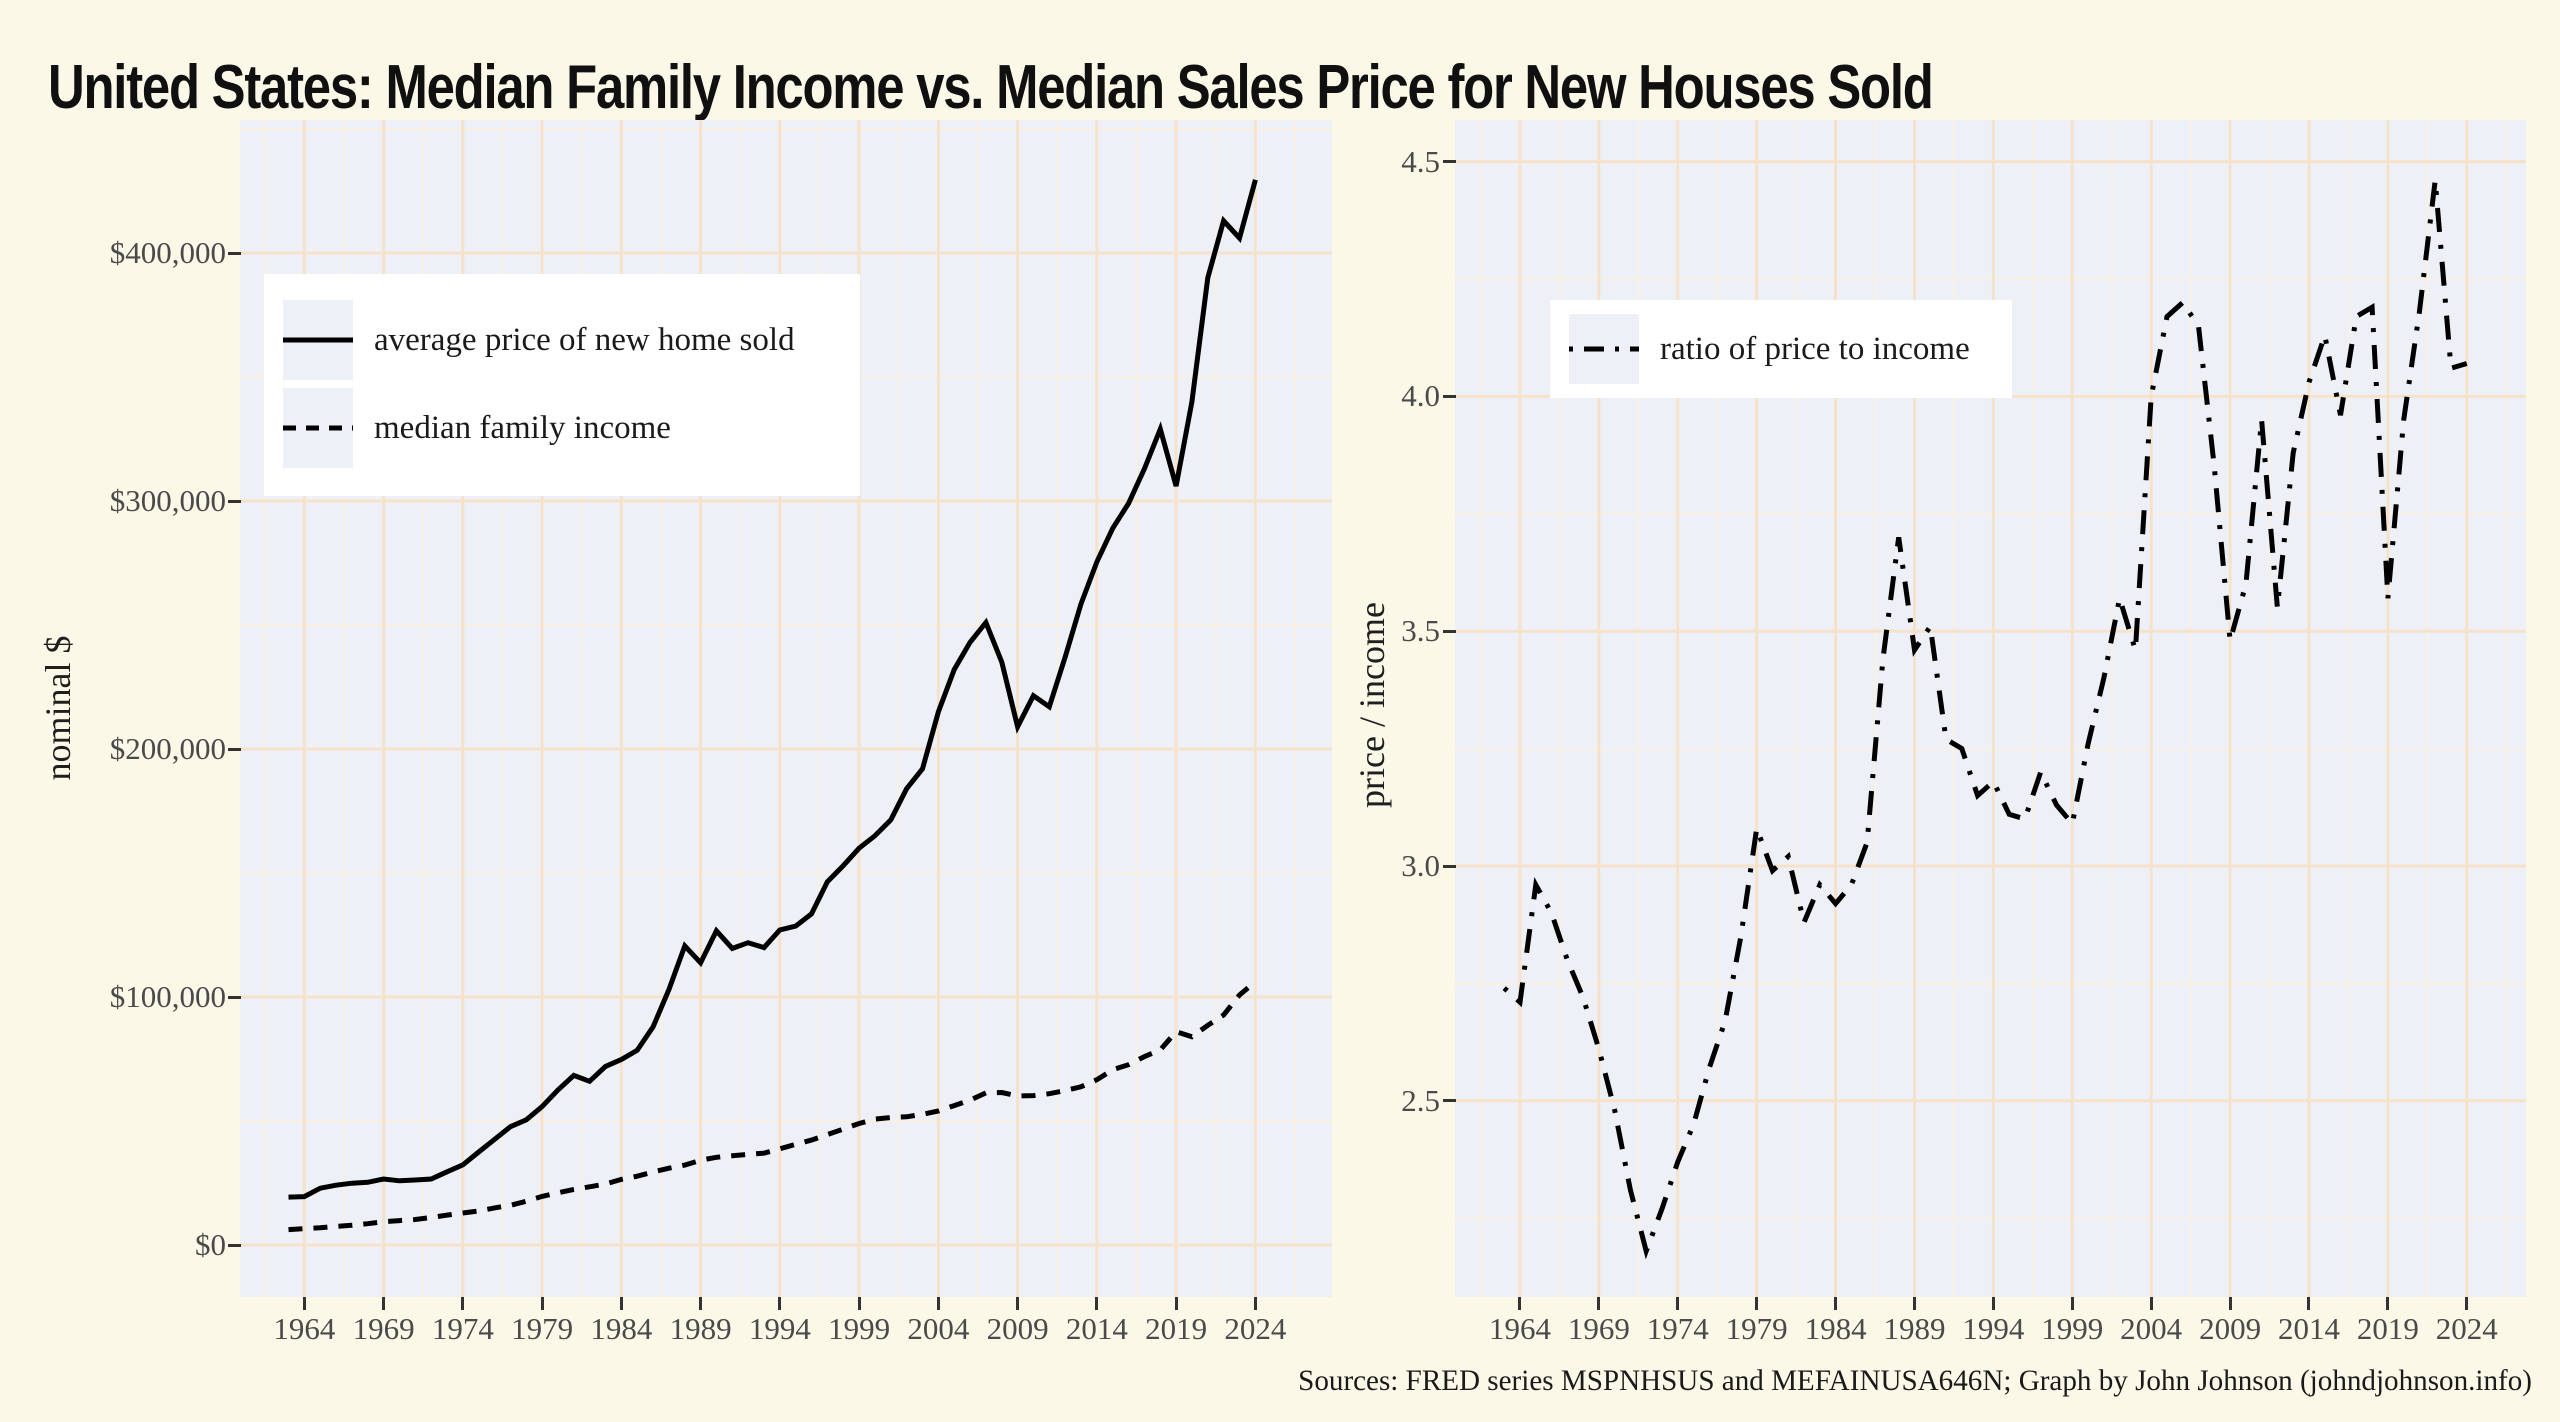 This screenshot has width=2560, height=1422. I want to click on legend-label-ratio: ratio of price to income, so click(1815, 348).